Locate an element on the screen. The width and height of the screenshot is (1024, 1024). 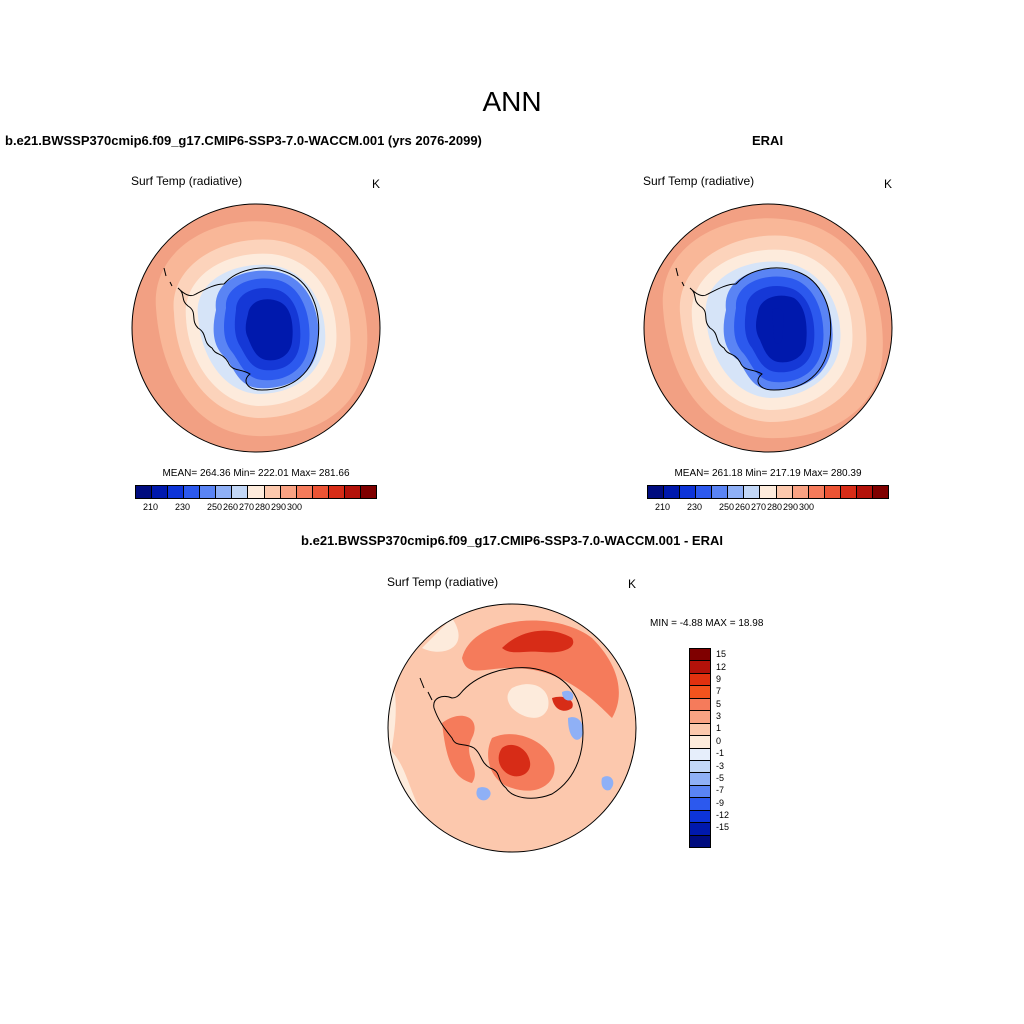
diff-colorbar-tick-label: -1 is located at coordinates (720, 753).